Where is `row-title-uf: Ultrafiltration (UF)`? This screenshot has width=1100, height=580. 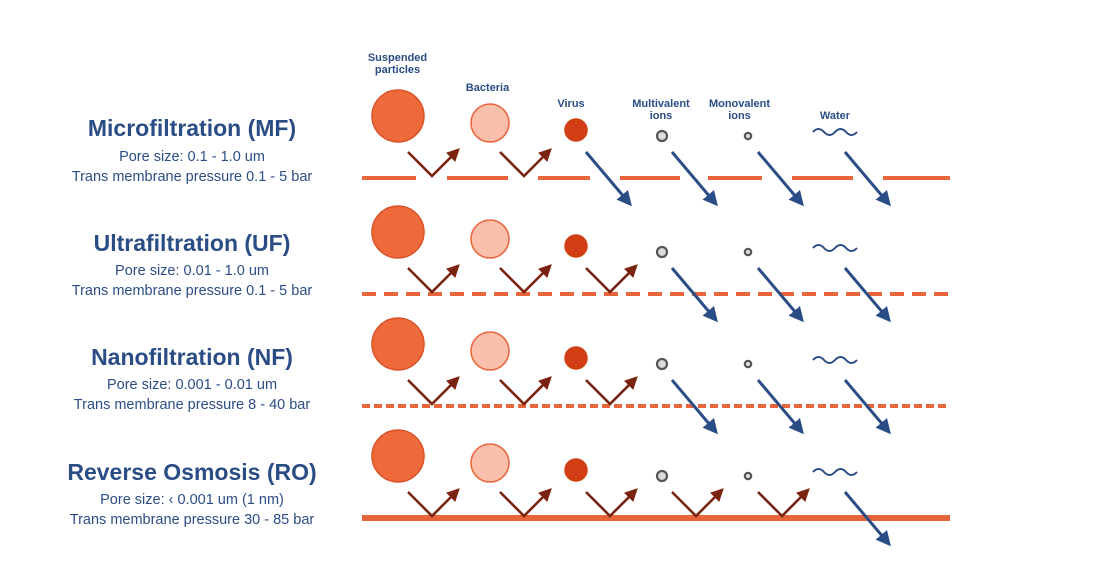 row-title-uf: Ultrafiltration (UF) is located at coordinates (192, 243).